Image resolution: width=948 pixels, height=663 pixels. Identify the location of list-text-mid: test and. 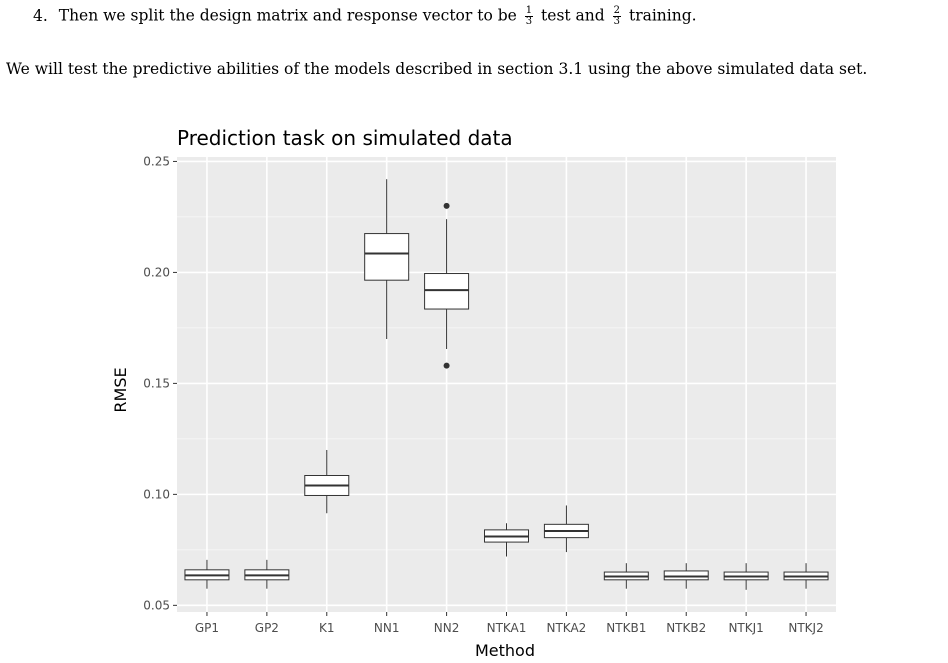
(573, 15).